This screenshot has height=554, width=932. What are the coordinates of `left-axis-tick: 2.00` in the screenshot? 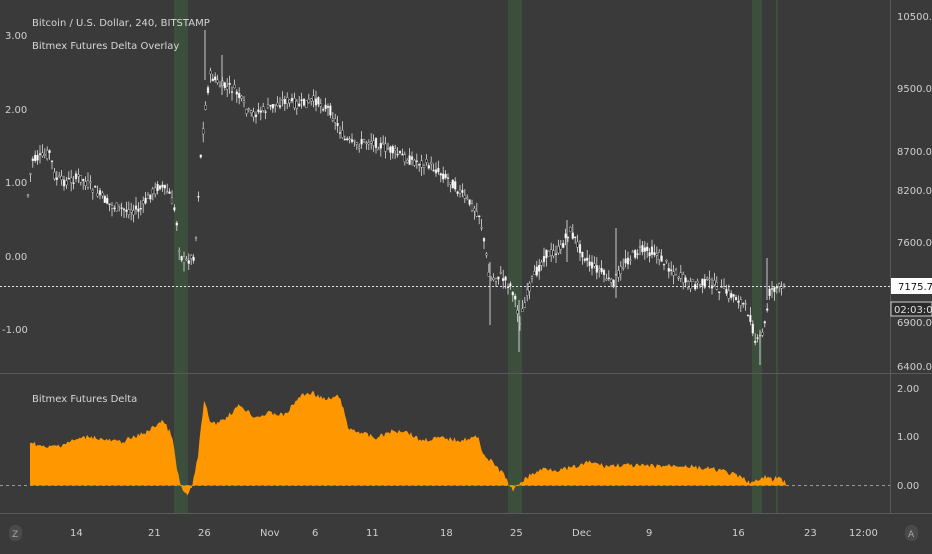 It's located at (16, 110).